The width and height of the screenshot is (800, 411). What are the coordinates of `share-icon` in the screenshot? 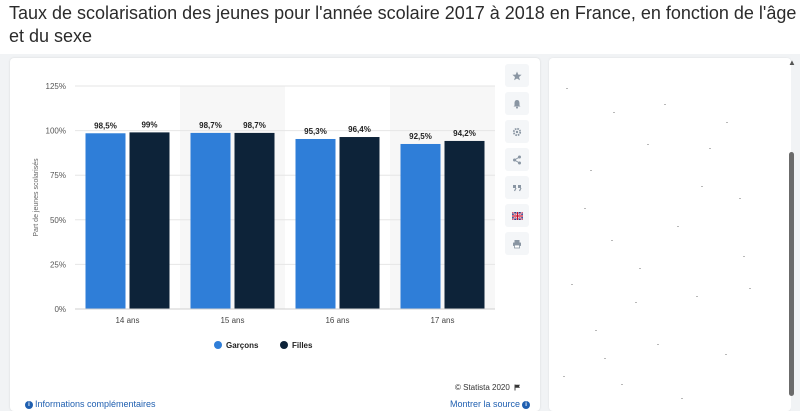 It's located at (517, 159).